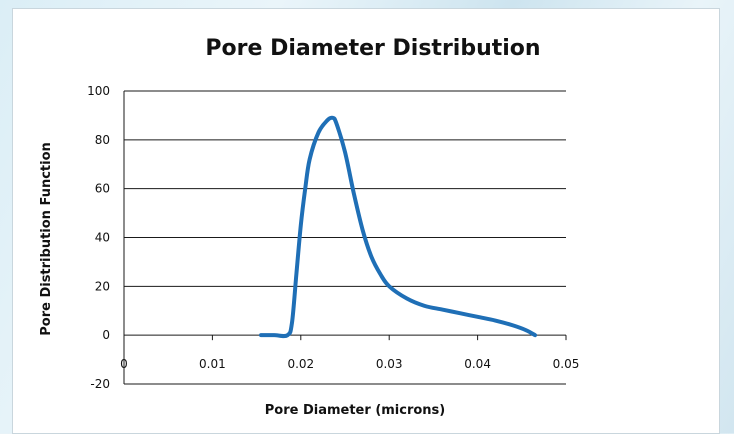 The image size is (734, 434). What do you see at coordinates (100, 384) in the screenshot?
I see `y-tick-label: -20` at bounding box center [100, 384].